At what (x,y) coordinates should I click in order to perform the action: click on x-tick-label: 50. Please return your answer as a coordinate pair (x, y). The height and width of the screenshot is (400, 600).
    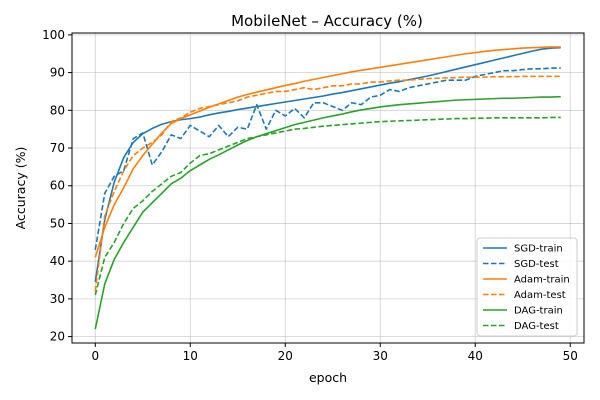
    Looking at the image, I should click on (570, 356).